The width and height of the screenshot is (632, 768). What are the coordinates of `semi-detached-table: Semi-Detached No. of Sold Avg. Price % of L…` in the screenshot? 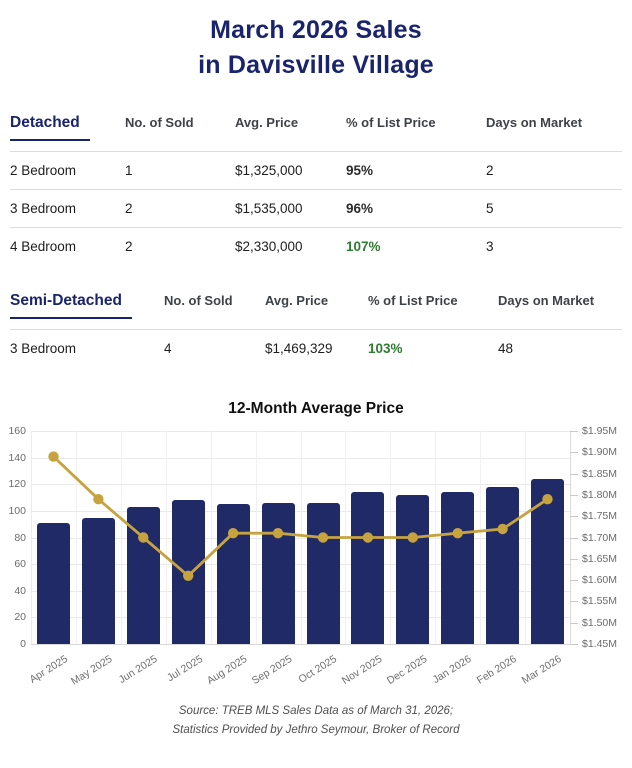 It's located at (316, 329).